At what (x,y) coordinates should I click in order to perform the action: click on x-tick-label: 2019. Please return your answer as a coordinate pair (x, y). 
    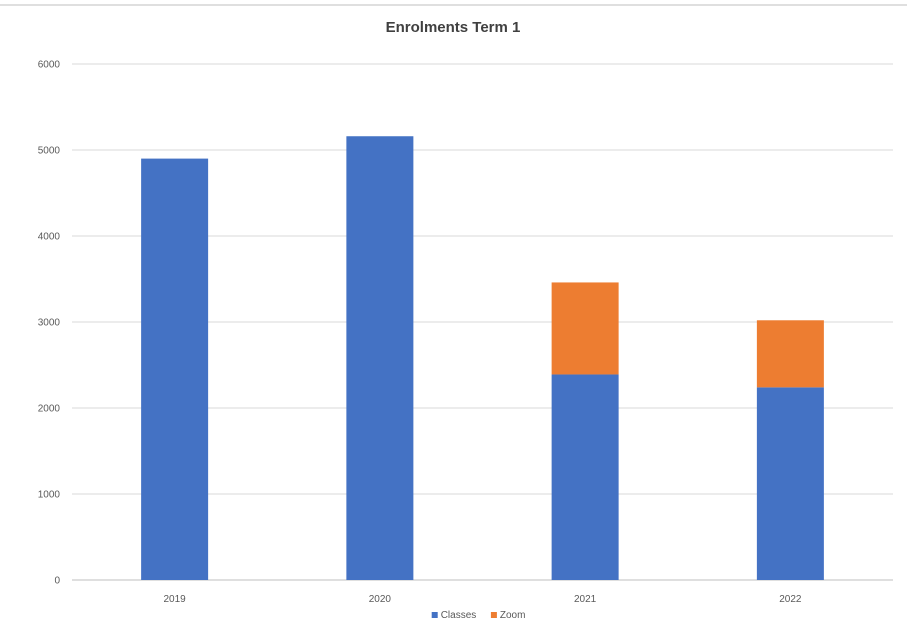
    Looking at the image, I should click on (175, 599).